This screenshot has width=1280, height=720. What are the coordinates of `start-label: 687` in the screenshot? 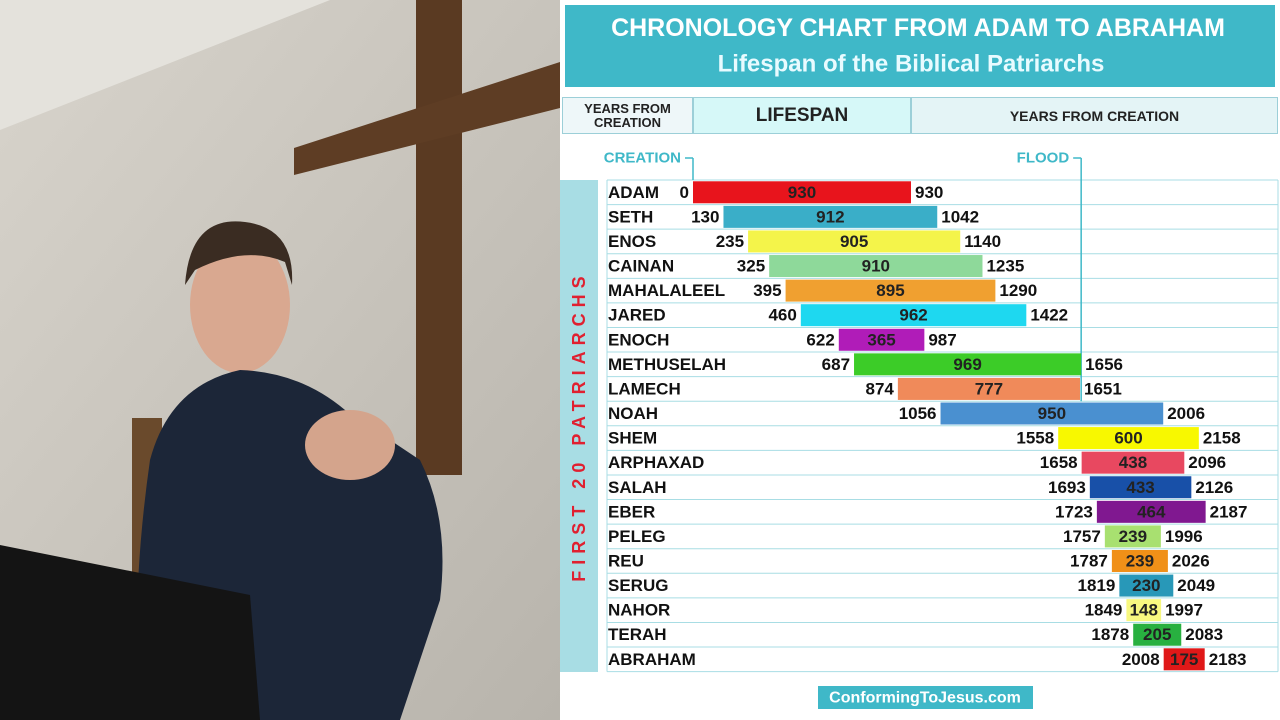 It's located at (836, 364).